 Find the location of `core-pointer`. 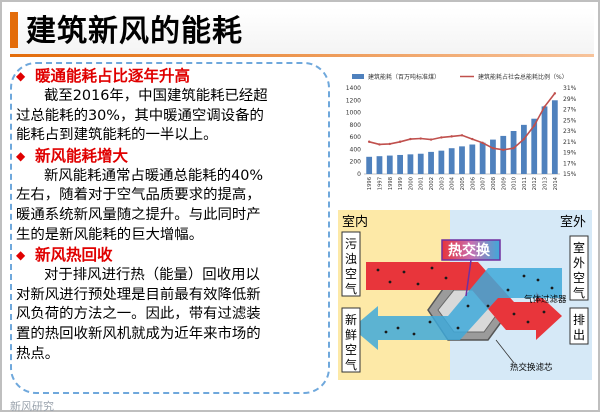

core-pointer is located at coordinates (505, 351).